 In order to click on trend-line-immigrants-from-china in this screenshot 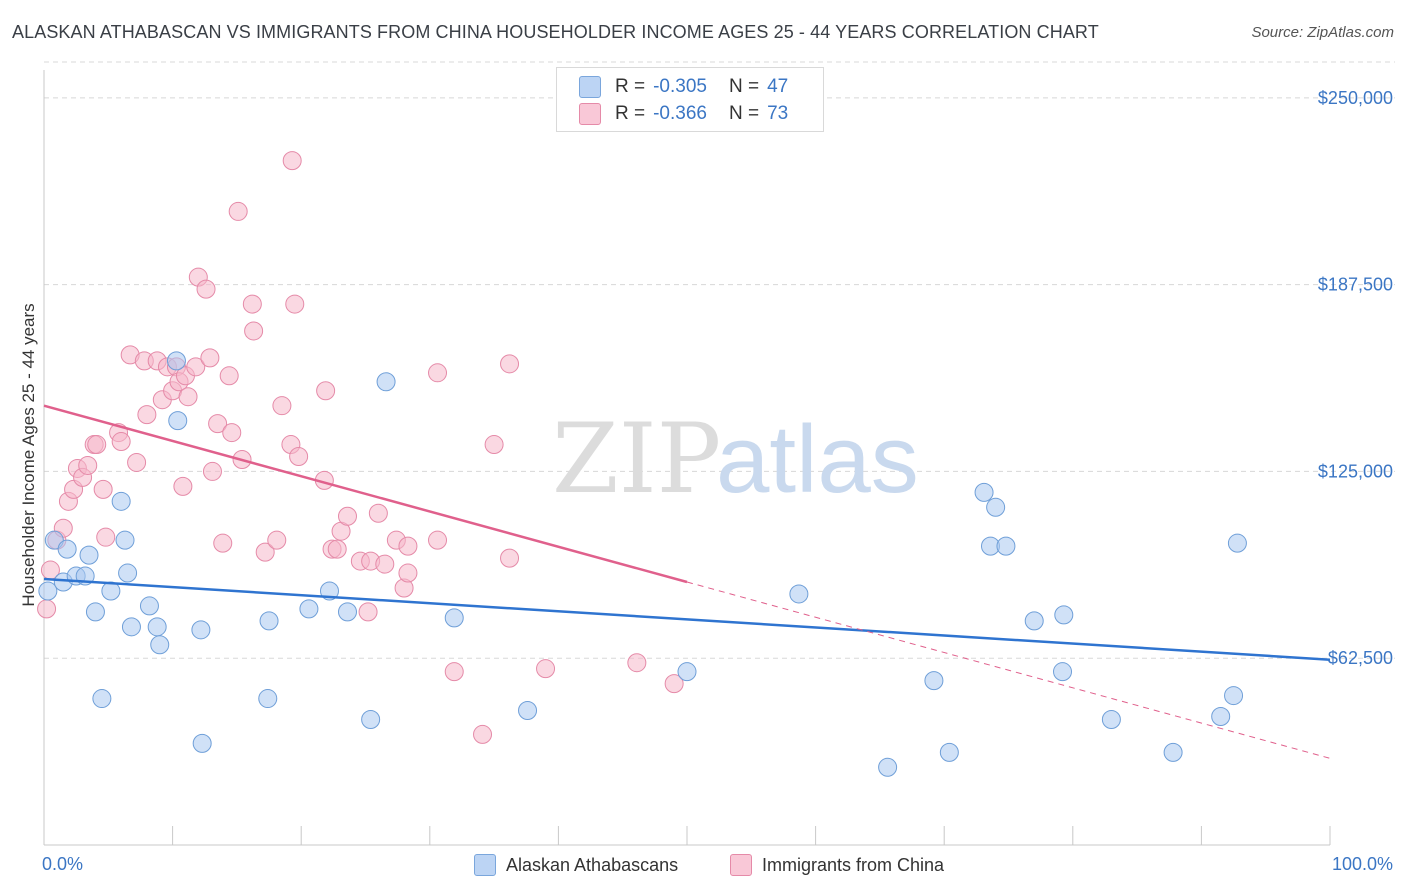, I will do `click(365, 494)`.